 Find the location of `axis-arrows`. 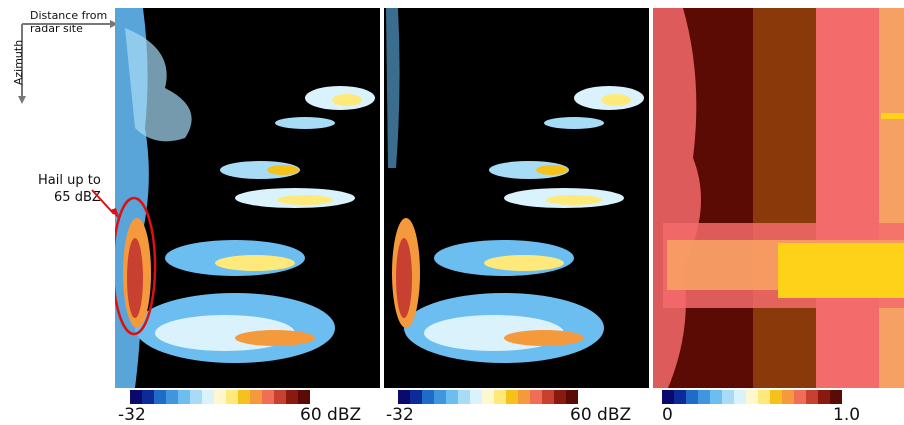

axis-arrows is located at coordinates (68, 62).